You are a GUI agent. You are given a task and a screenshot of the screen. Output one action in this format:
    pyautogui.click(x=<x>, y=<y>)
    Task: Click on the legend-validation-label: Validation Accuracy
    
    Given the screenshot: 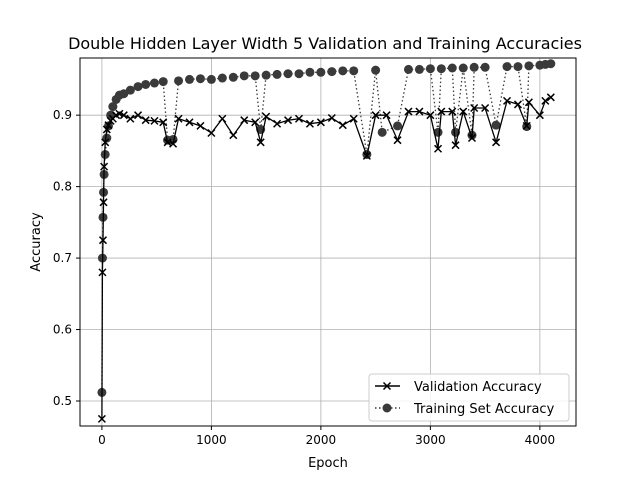 What is the action you would take?
    pyautogui.click(x=478, y=387)
    